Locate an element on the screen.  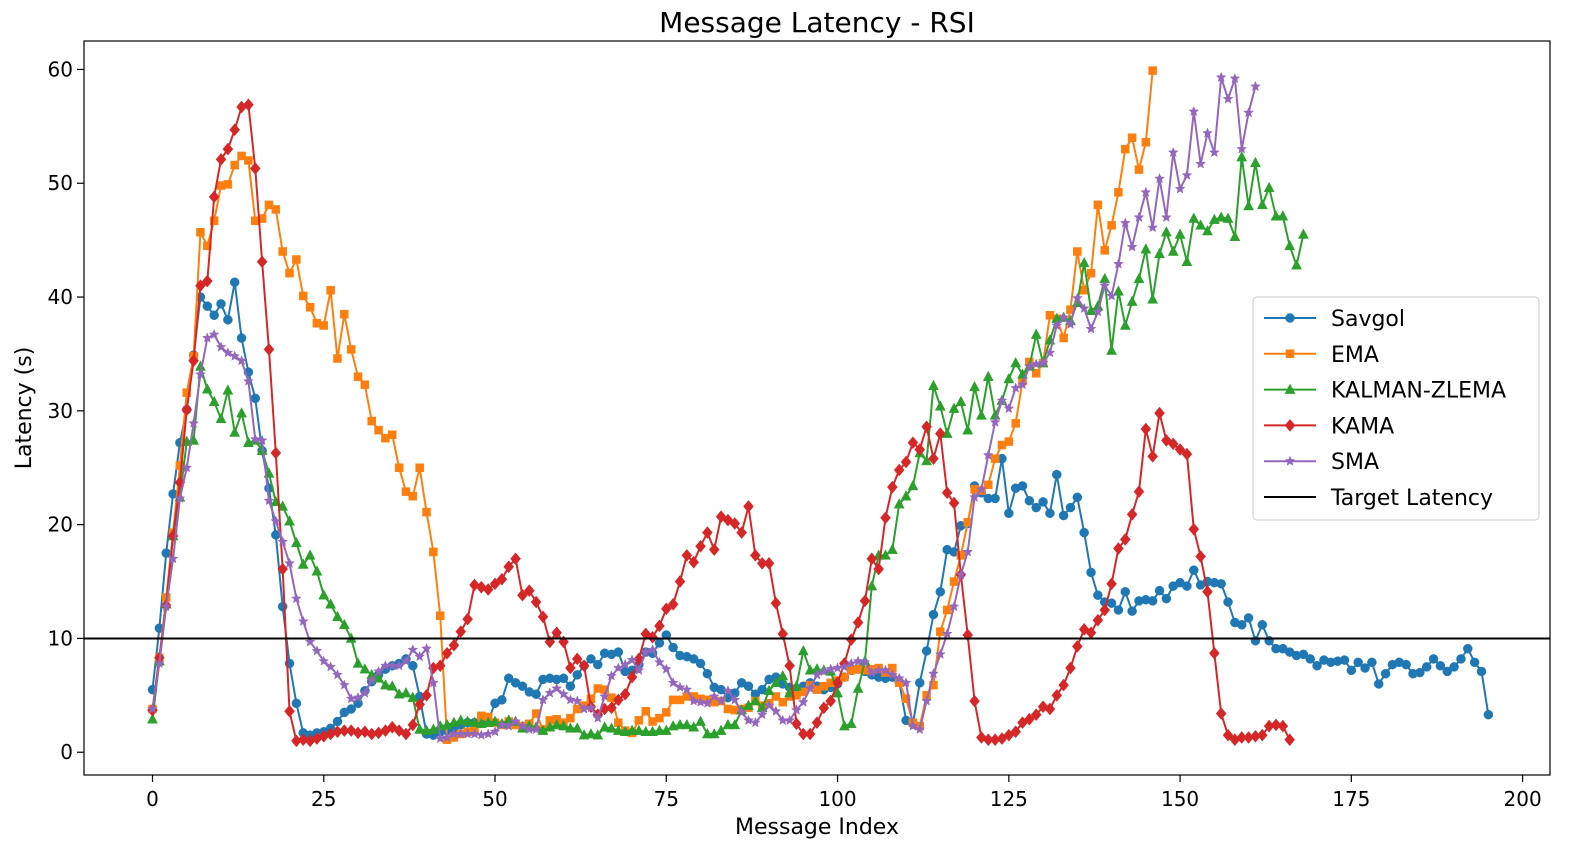
legend-label-savgol: Savgol is located at coordinates (1368, 319).